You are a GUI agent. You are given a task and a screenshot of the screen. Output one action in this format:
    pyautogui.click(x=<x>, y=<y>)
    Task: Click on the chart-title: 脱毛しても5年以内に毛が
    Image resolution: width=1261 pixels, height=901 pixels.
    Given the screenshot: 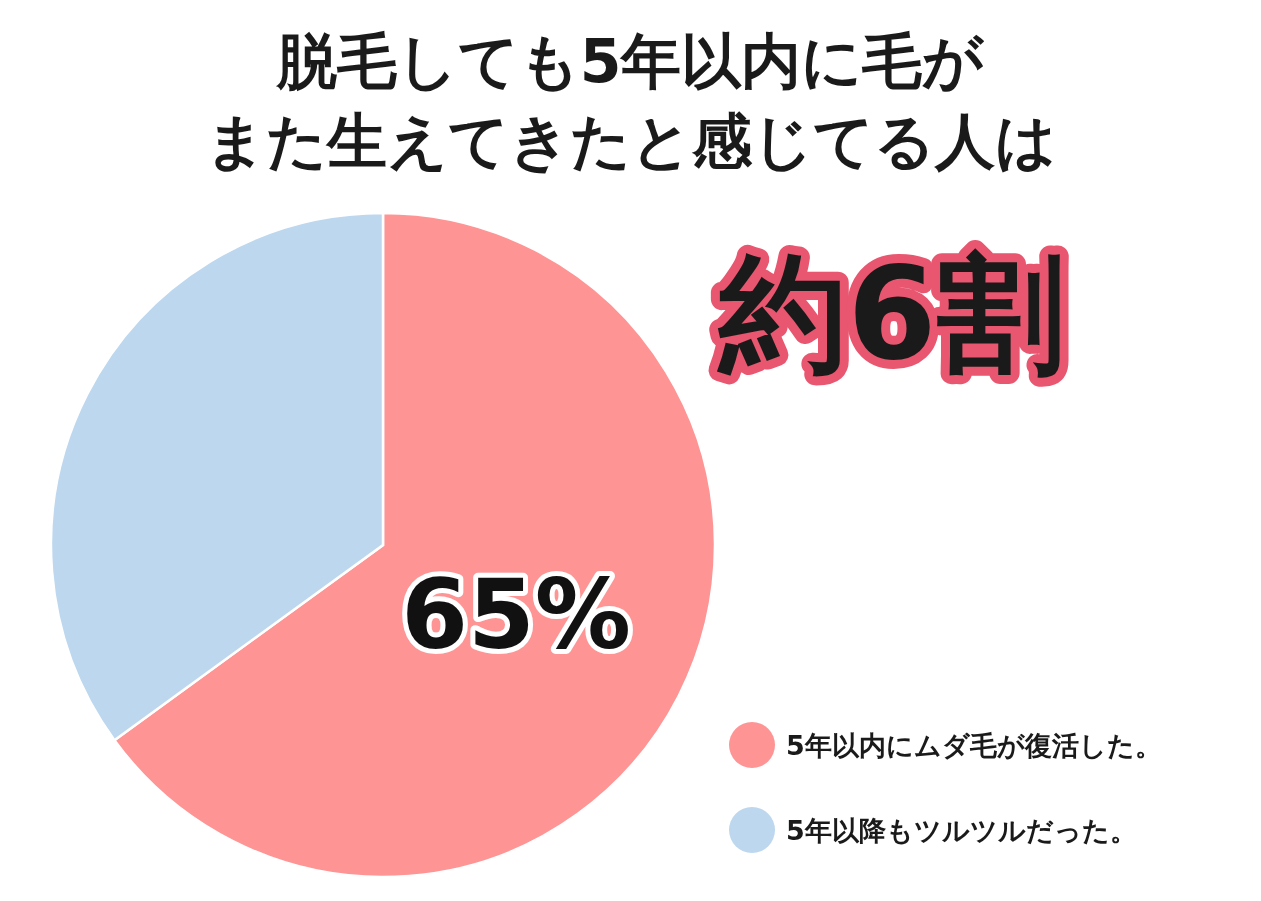 What is the action you would take?
    pyautogui.click(x=630, y=61)
    